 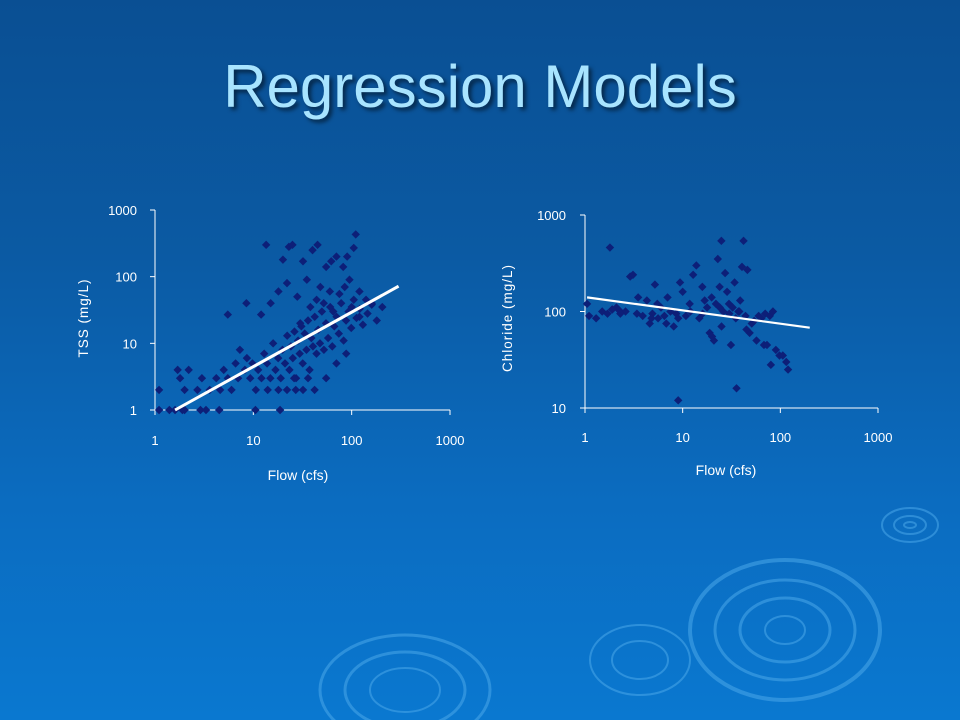 I want to click on tss-y-tick-label: 100, so click(x=126, y=277).